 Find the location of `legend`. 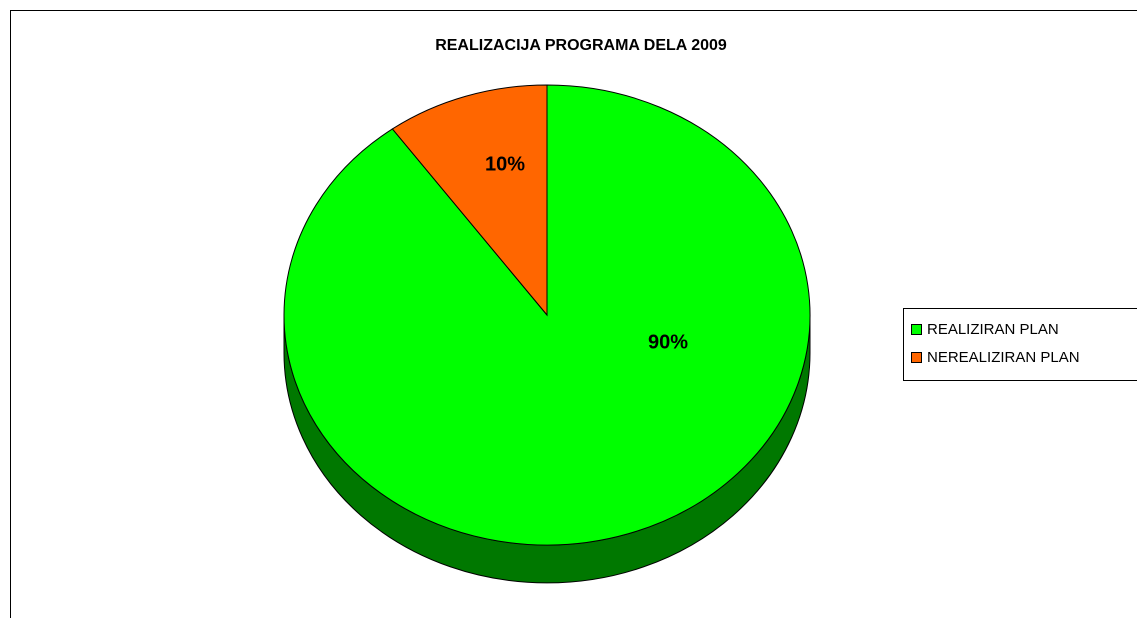

legend is located at coordinates (1020, 344).